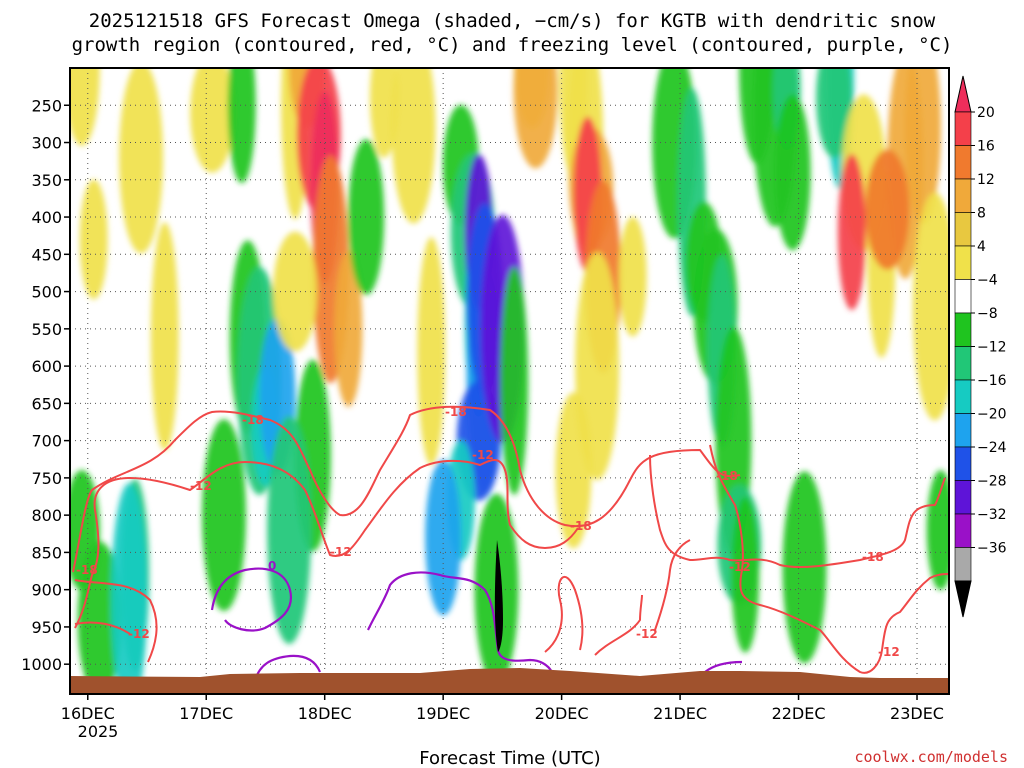 This screenshot has height=768, width=1024. What do you see at coordinates (46, 590) in the screenshot?
I see `y-tick-label: 900` at bounding box center [46, 590].